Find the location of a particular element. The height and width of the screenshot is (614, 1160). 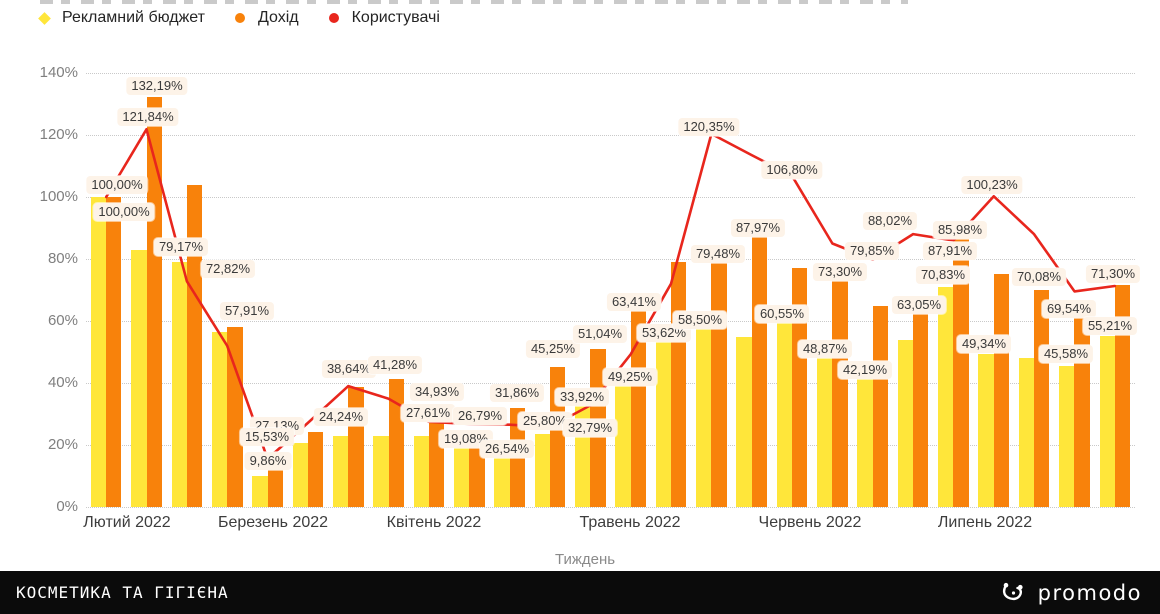

budget-bar-w22 is located at coordinates (946, 397).